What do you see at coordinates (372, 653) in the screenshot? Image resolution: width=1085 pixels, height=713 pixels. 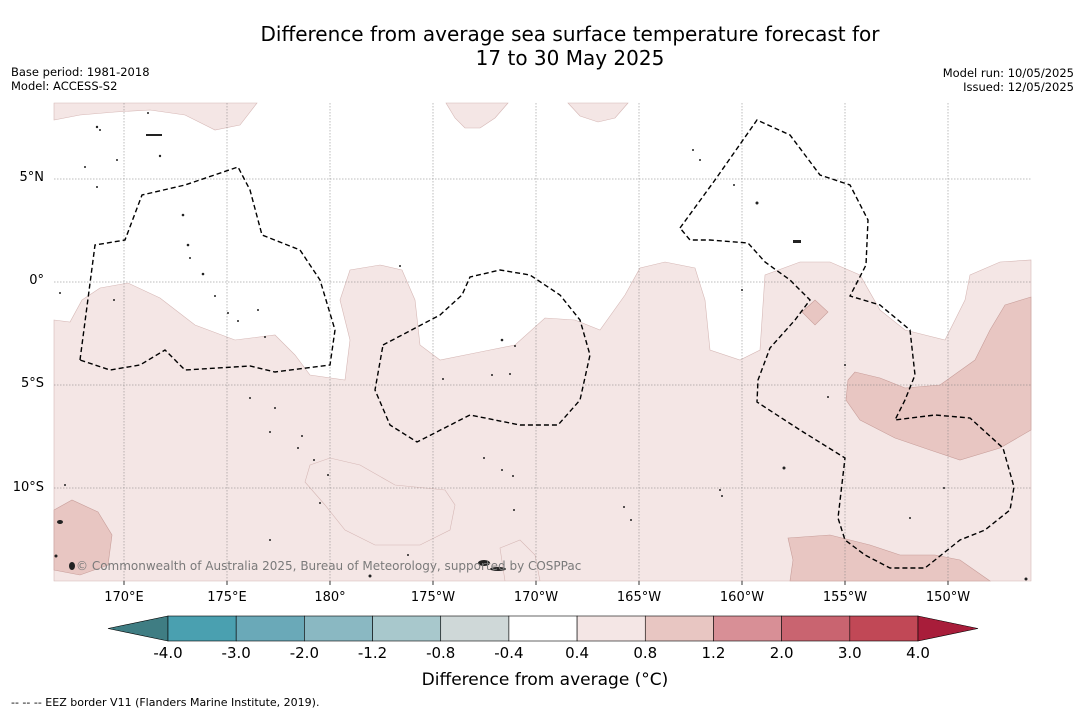 I see `colorbar-tick-label: -1.2` at bounding box center [372, 653].